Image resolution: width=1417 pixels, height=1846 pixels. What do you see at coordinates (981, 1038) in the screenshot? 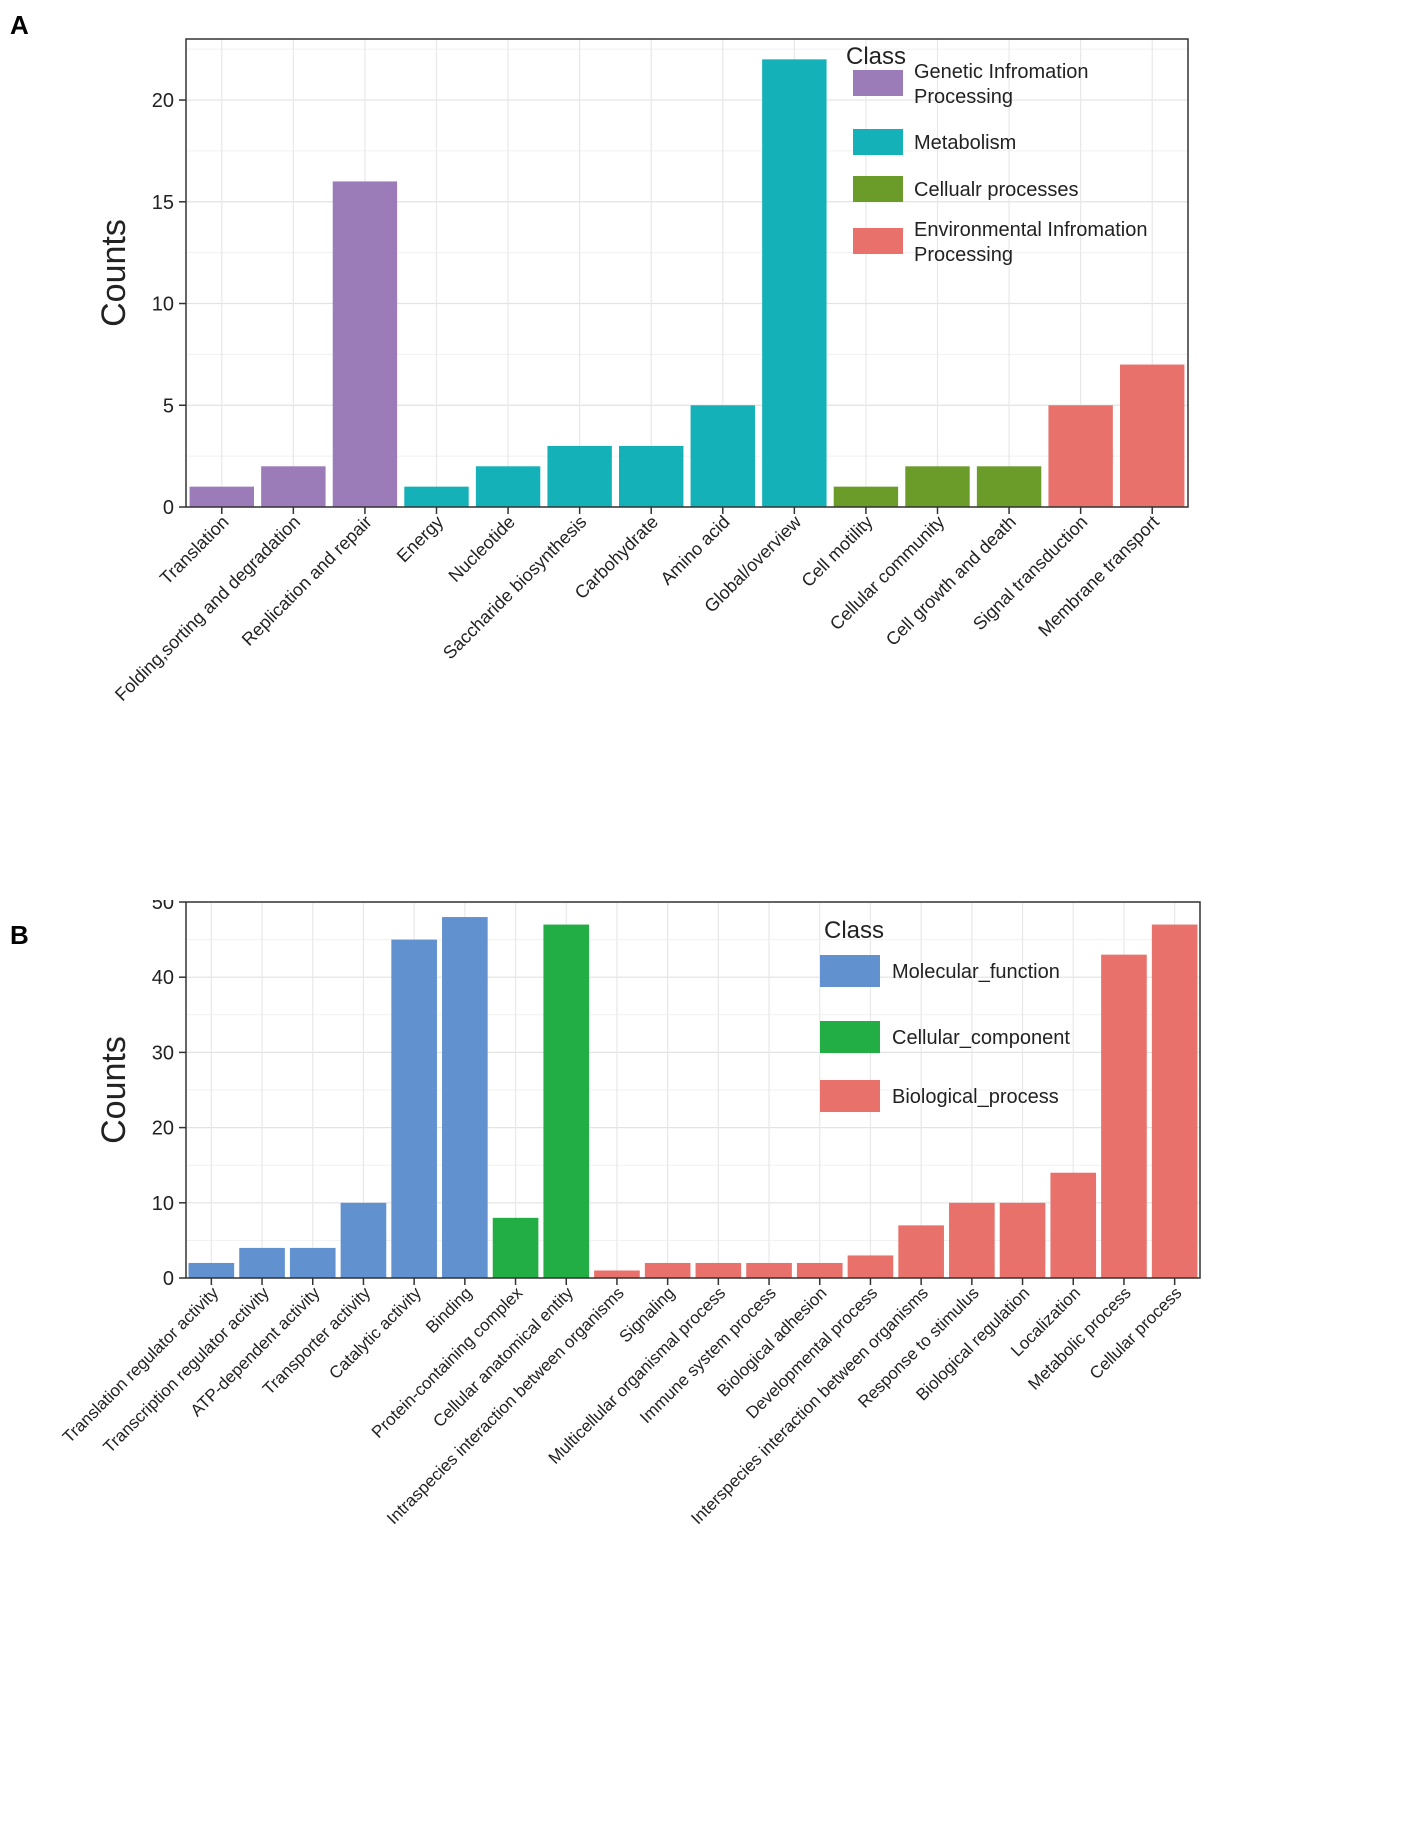
I see `legend-label: Cellular_component` at bounding box center [981, 1038].